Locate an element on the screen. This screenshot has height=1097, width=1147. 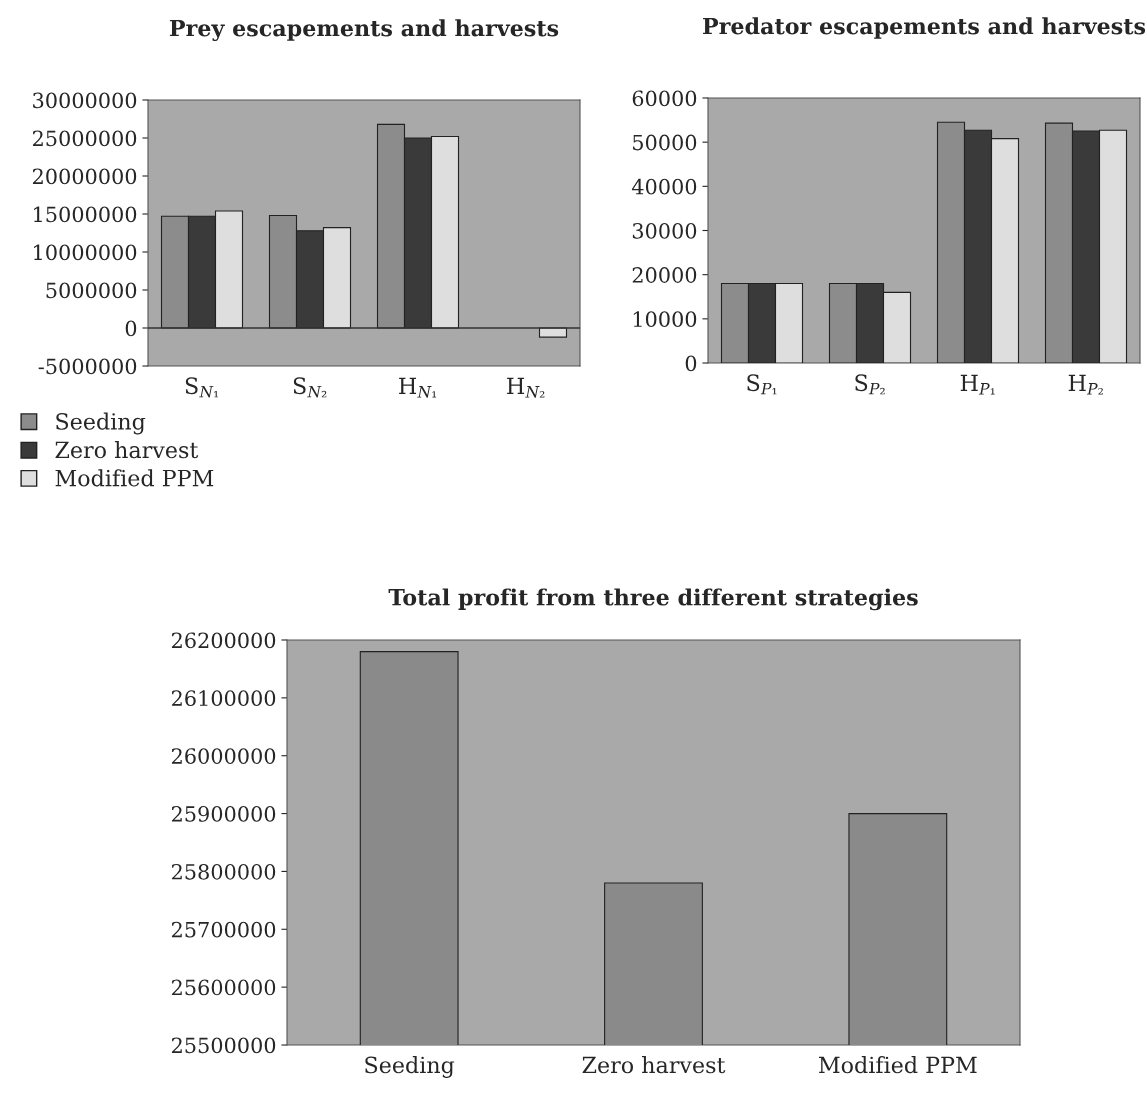
y-tick-label: 20000 is located at coordinates (664, 275).